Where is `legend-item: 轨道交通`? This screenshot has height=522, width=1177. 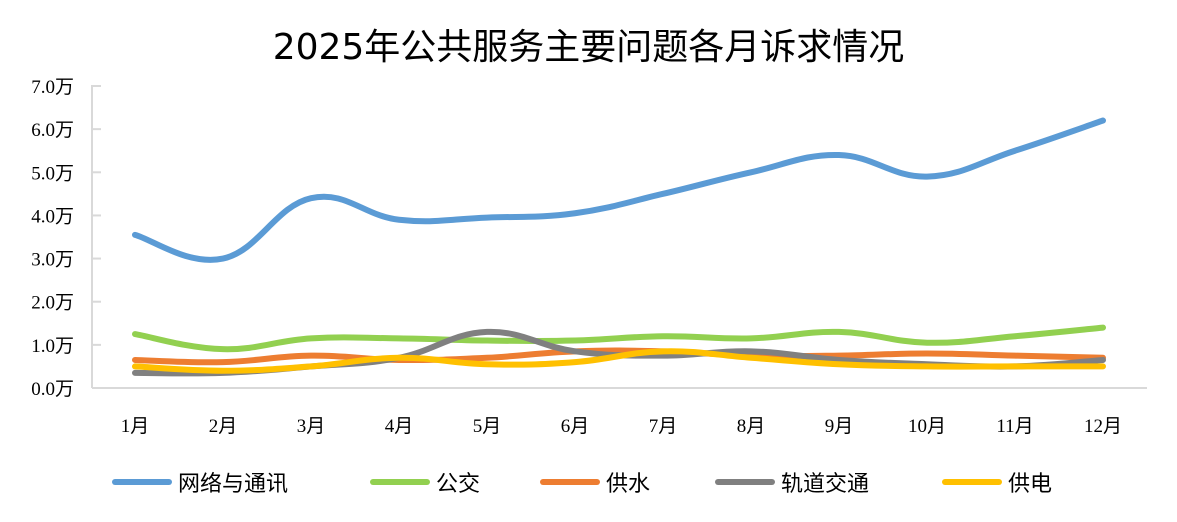 legend-item: 轨道交通 is located at coordinates (792, 482).